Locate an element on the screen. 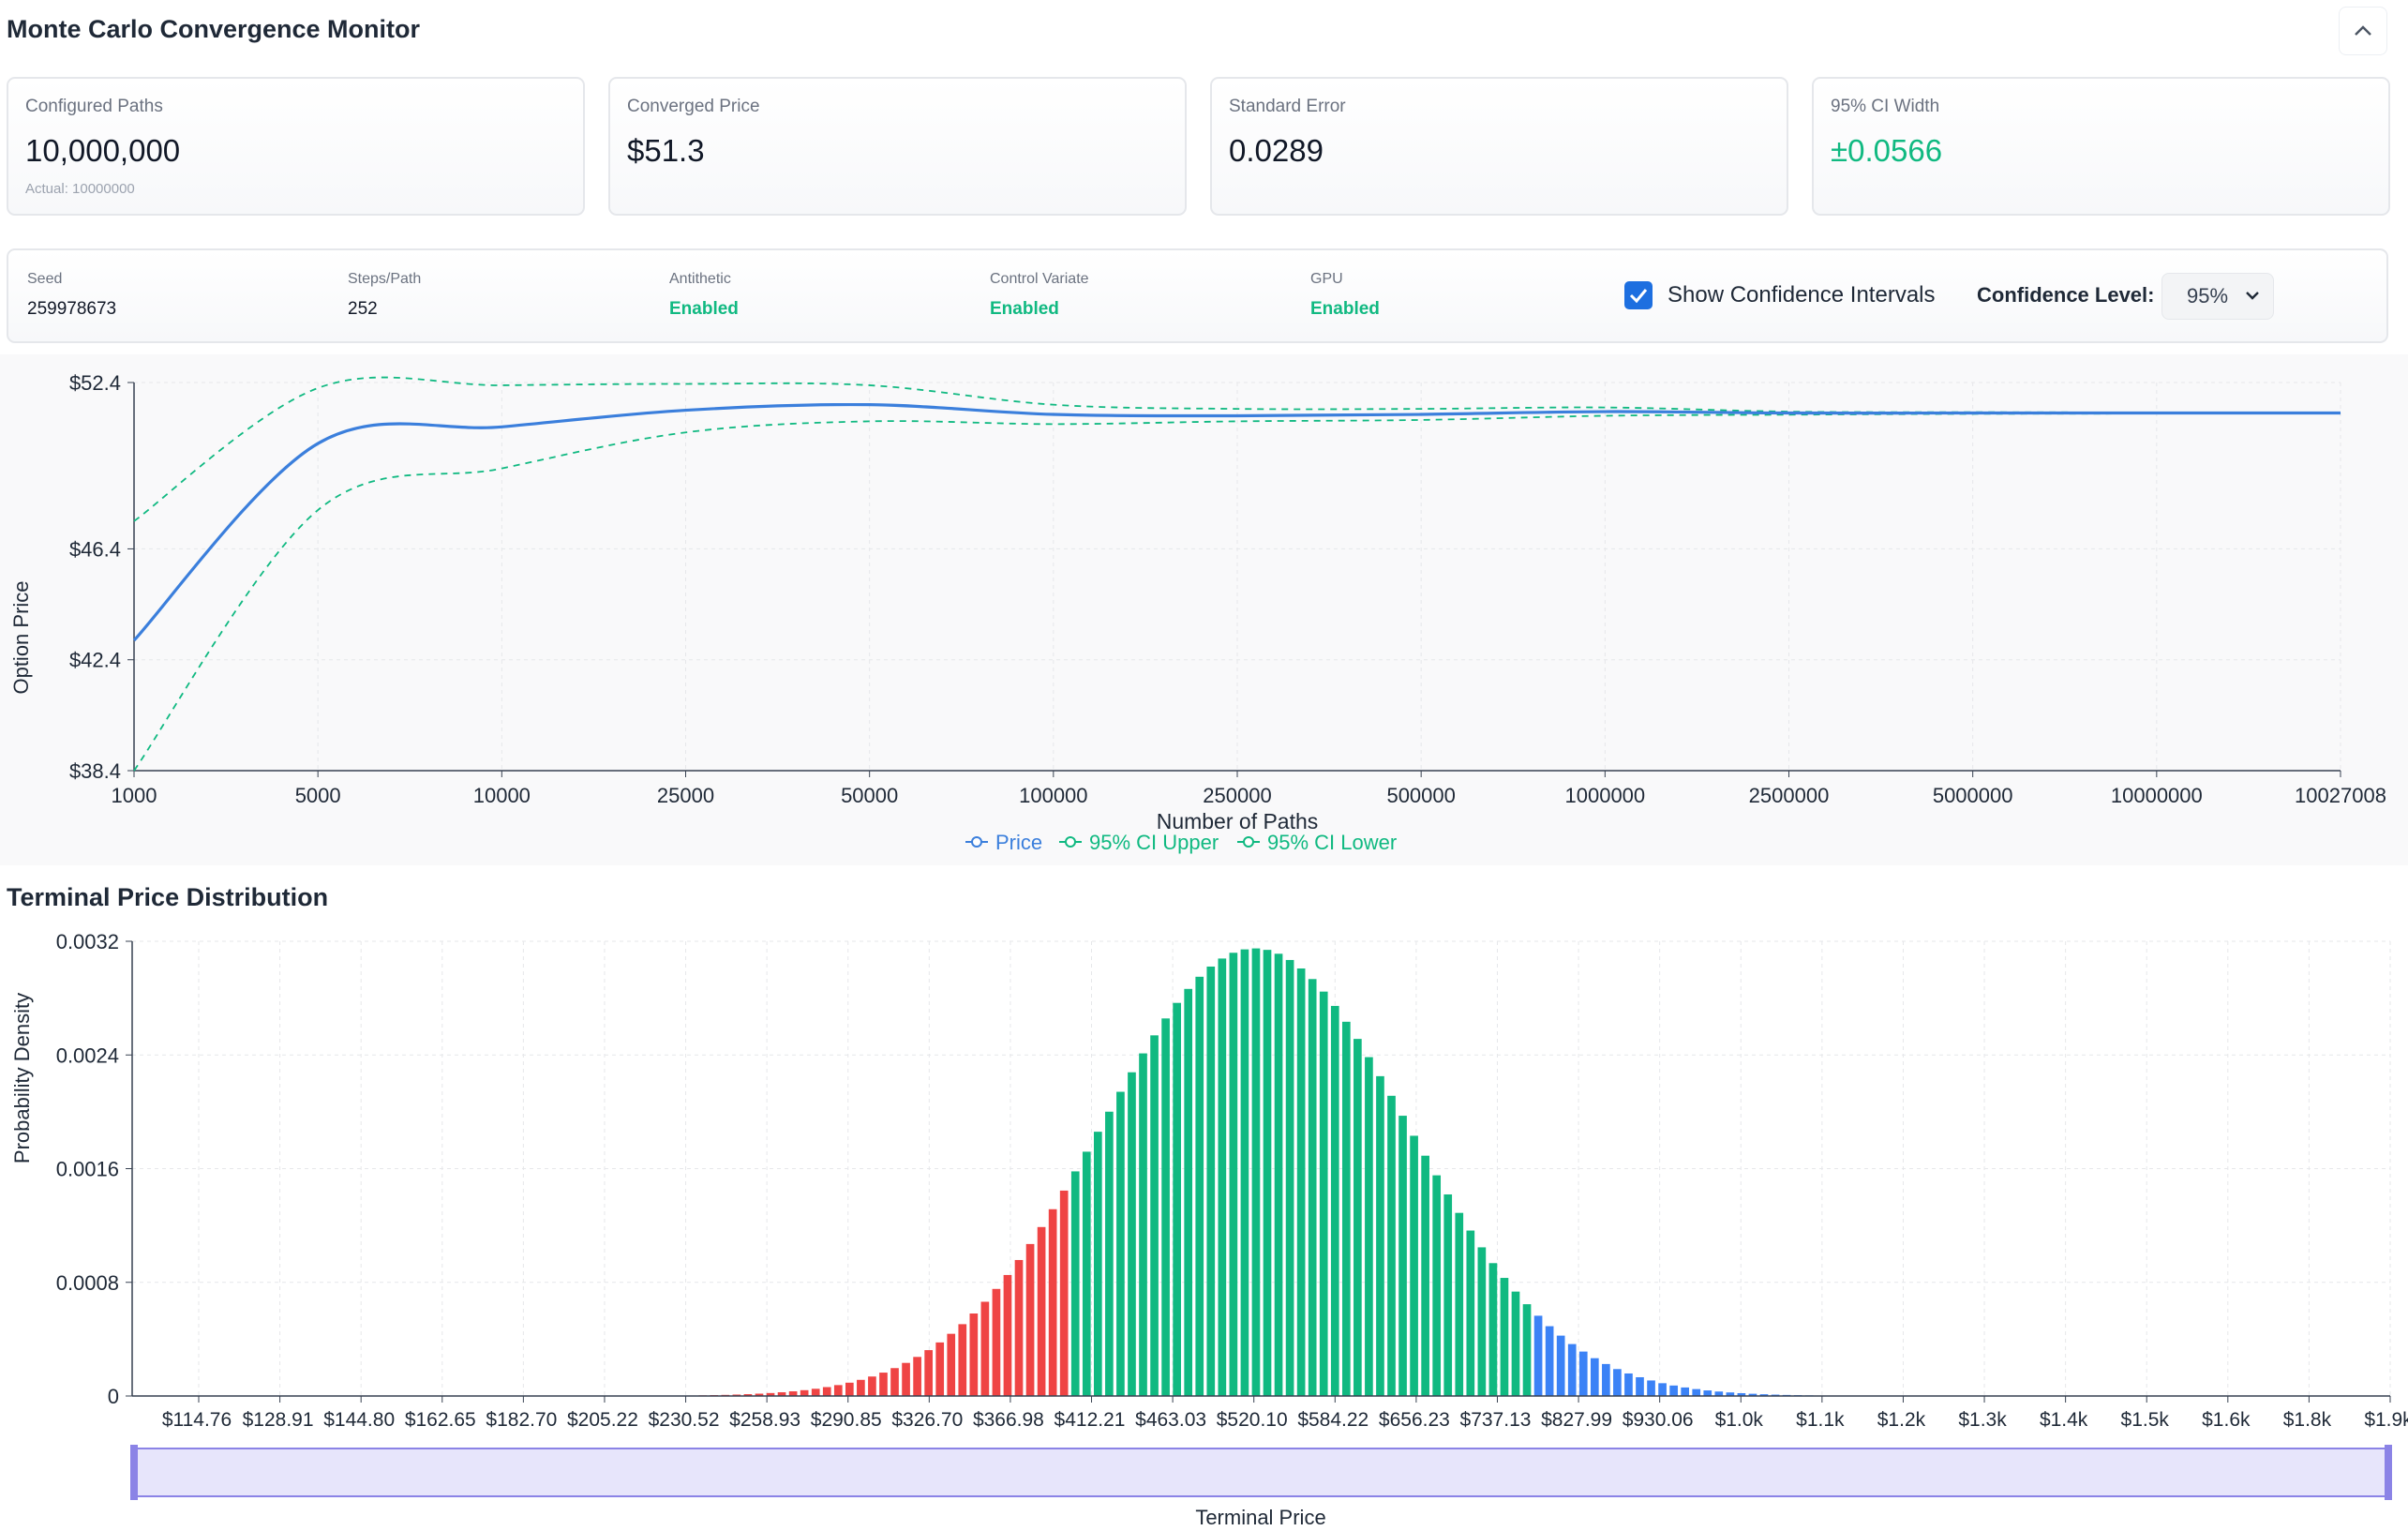 This screenshot has height=1531, width=2408. x-tick-label: $1.5k is located at coordinates (2145, 1420).